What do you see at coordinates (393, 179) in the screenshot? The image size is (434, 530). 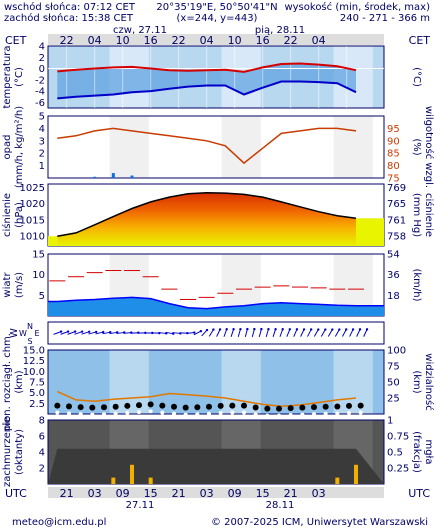 I see `y-tick-label-right: 75` at bounding box center [393, 179].